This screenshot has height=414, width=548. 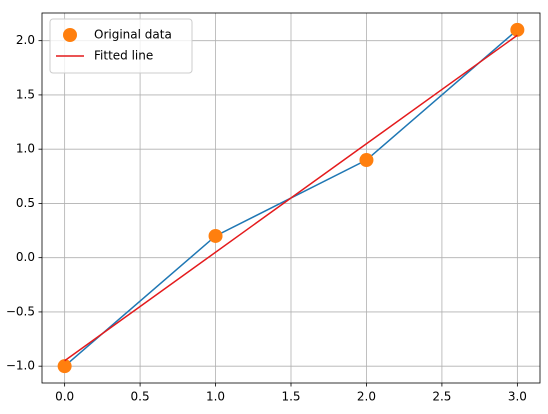 What do you see at coordinates (25, 94) in the screenshot?
I see `y-tick-label: 1.5` at bounding box center [25, 94].